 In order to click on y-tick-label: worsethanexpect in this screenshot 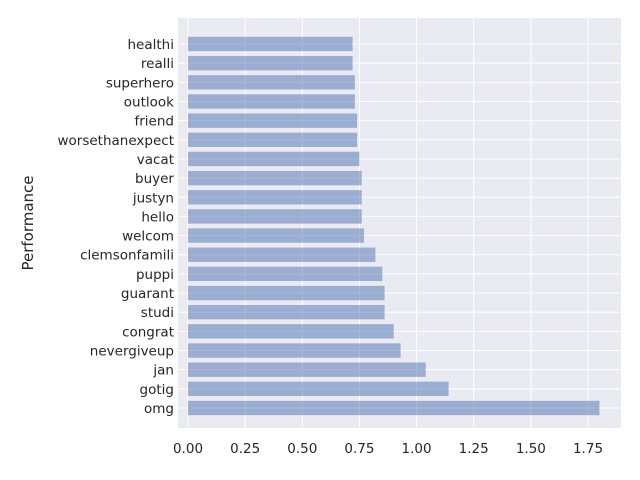, I will do `click(115, 141)`.